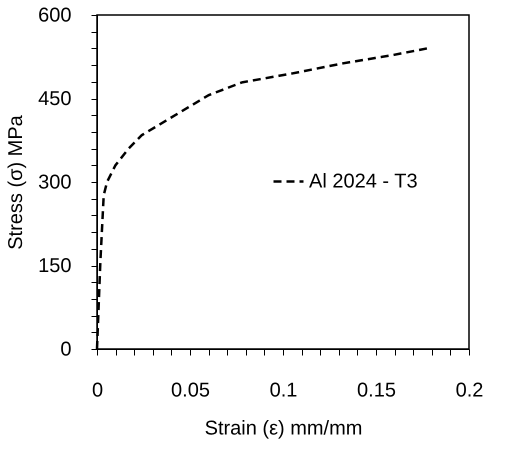 This screenshot has width=512, height=459. Describe the element at coordinates (283, 429) in the screenshot. I see `x-axis-title: Strain (ε) mm/mm` at that location.